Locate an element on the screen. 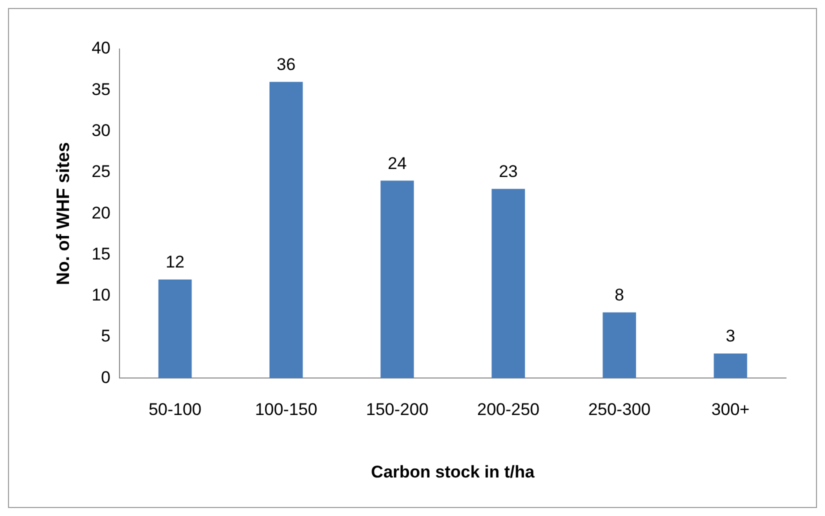 This screenshot has width=825, height=516. data-label: 36 is located at coordinates (286, 64).